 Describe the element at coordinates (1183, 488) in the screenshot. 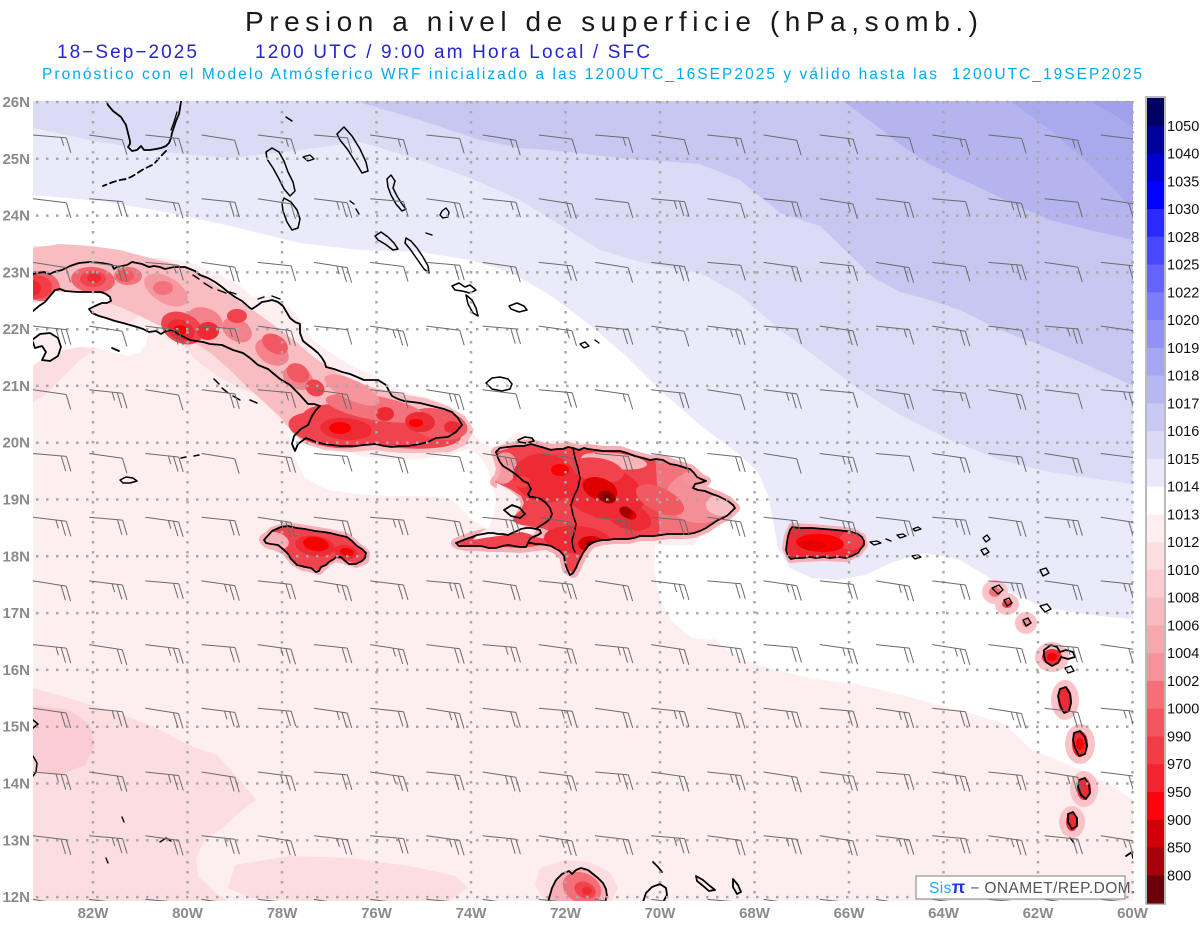

I see `svg-text: 1014` at that location.